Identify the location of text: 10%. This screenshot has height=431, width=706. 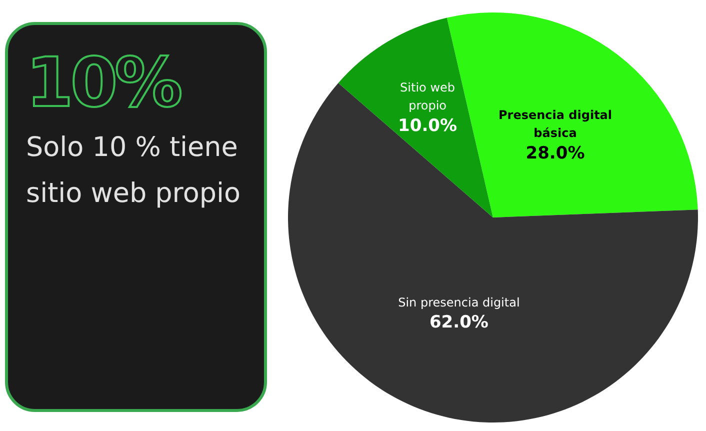
(104, 83).